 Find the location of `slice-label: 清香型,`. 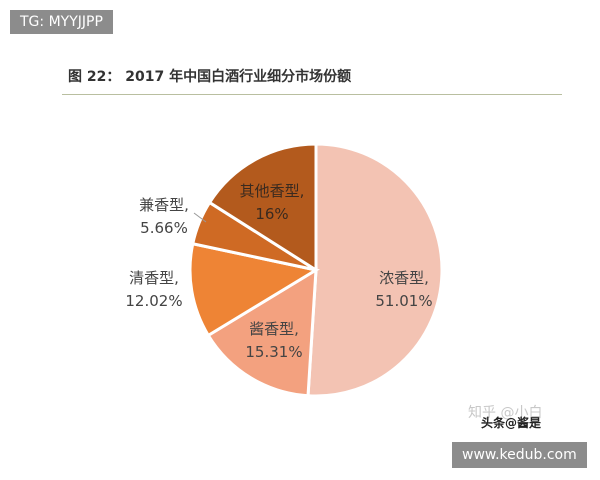

slice-label: 清香型, is located at coordinates (154, 278).